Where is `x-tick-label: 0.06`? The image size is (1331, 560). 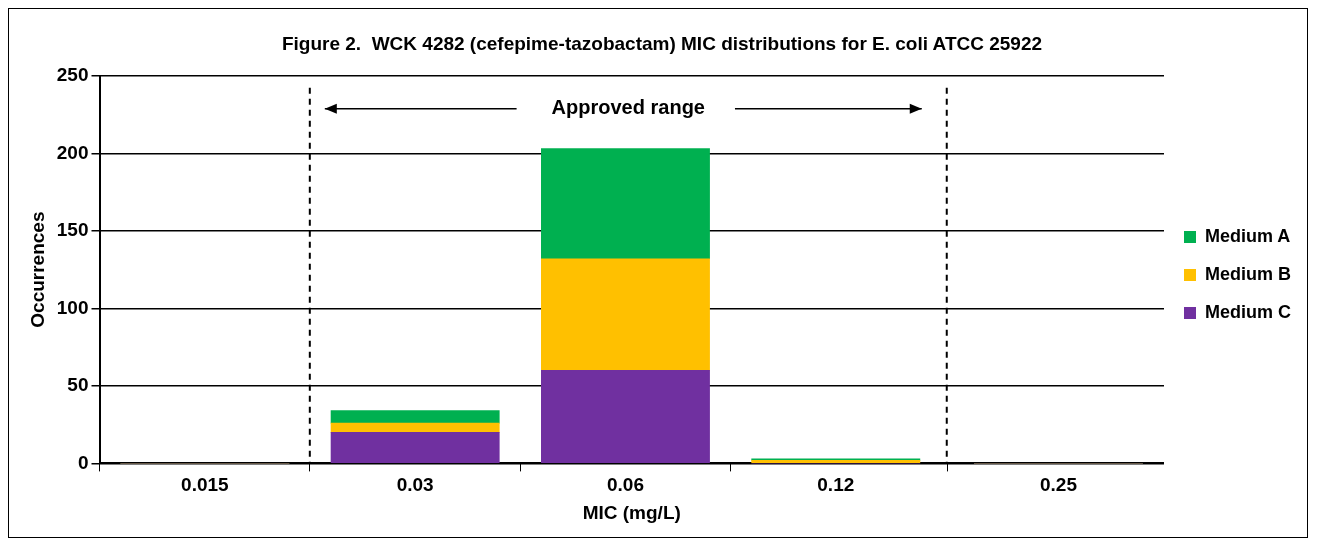
x-tick-label: 0.06 is located at coordinates (625, 485).